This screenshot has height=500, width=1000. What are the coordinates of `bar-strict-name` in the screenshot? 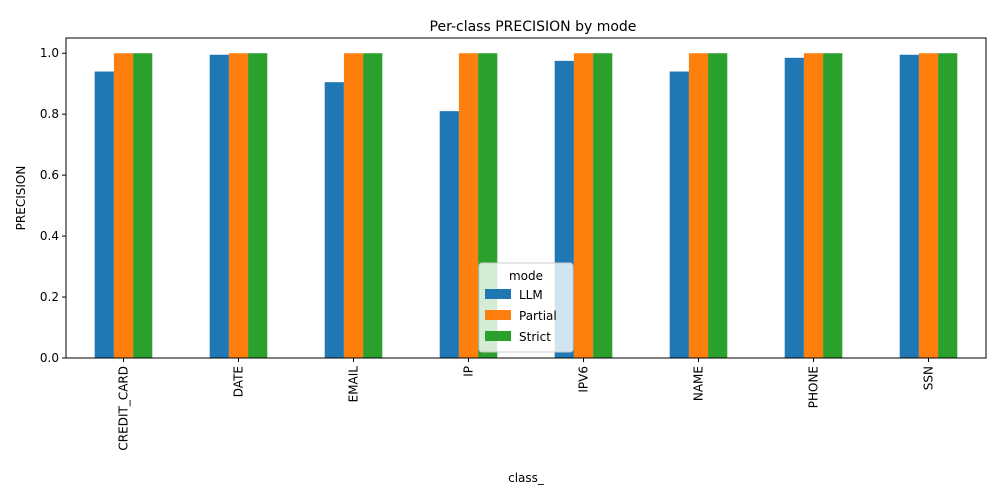 It's located at (718, 205).